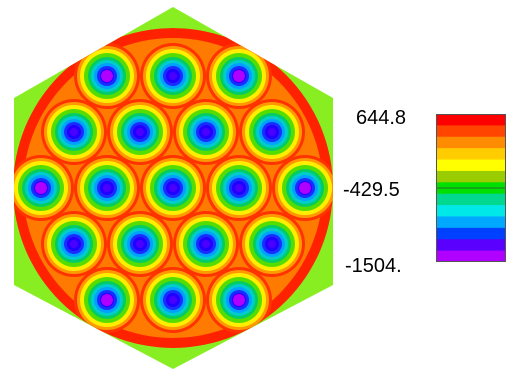 The height and width of the screenshot is (373, 506). What do you see at coordinates (471, 188) in the screenshot?
I see `colorbar` at bounding box center [471, 188].